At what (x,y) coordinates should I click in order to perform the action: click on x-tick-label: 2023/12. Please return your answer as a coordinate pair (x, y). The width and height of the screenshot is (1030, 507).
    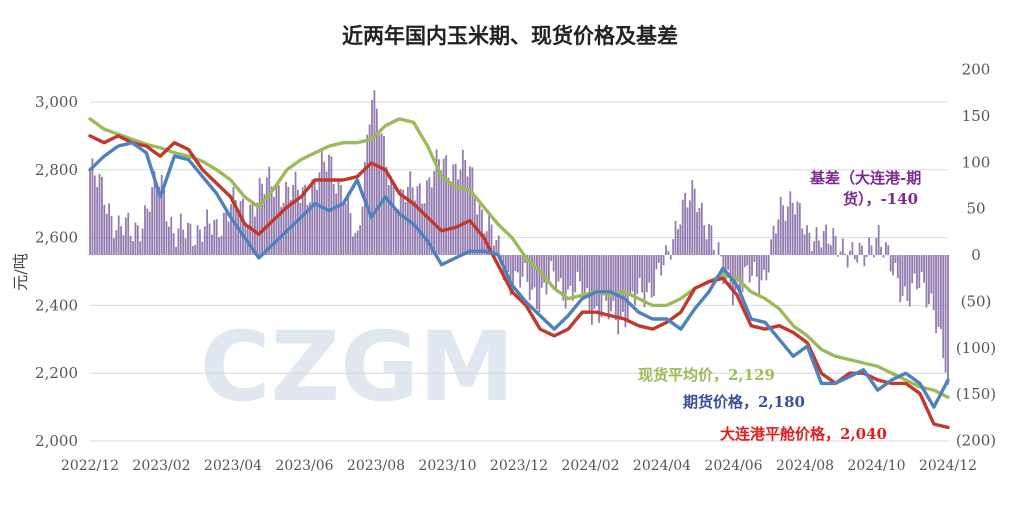
    Looking at the image, I should click on (519, 466).